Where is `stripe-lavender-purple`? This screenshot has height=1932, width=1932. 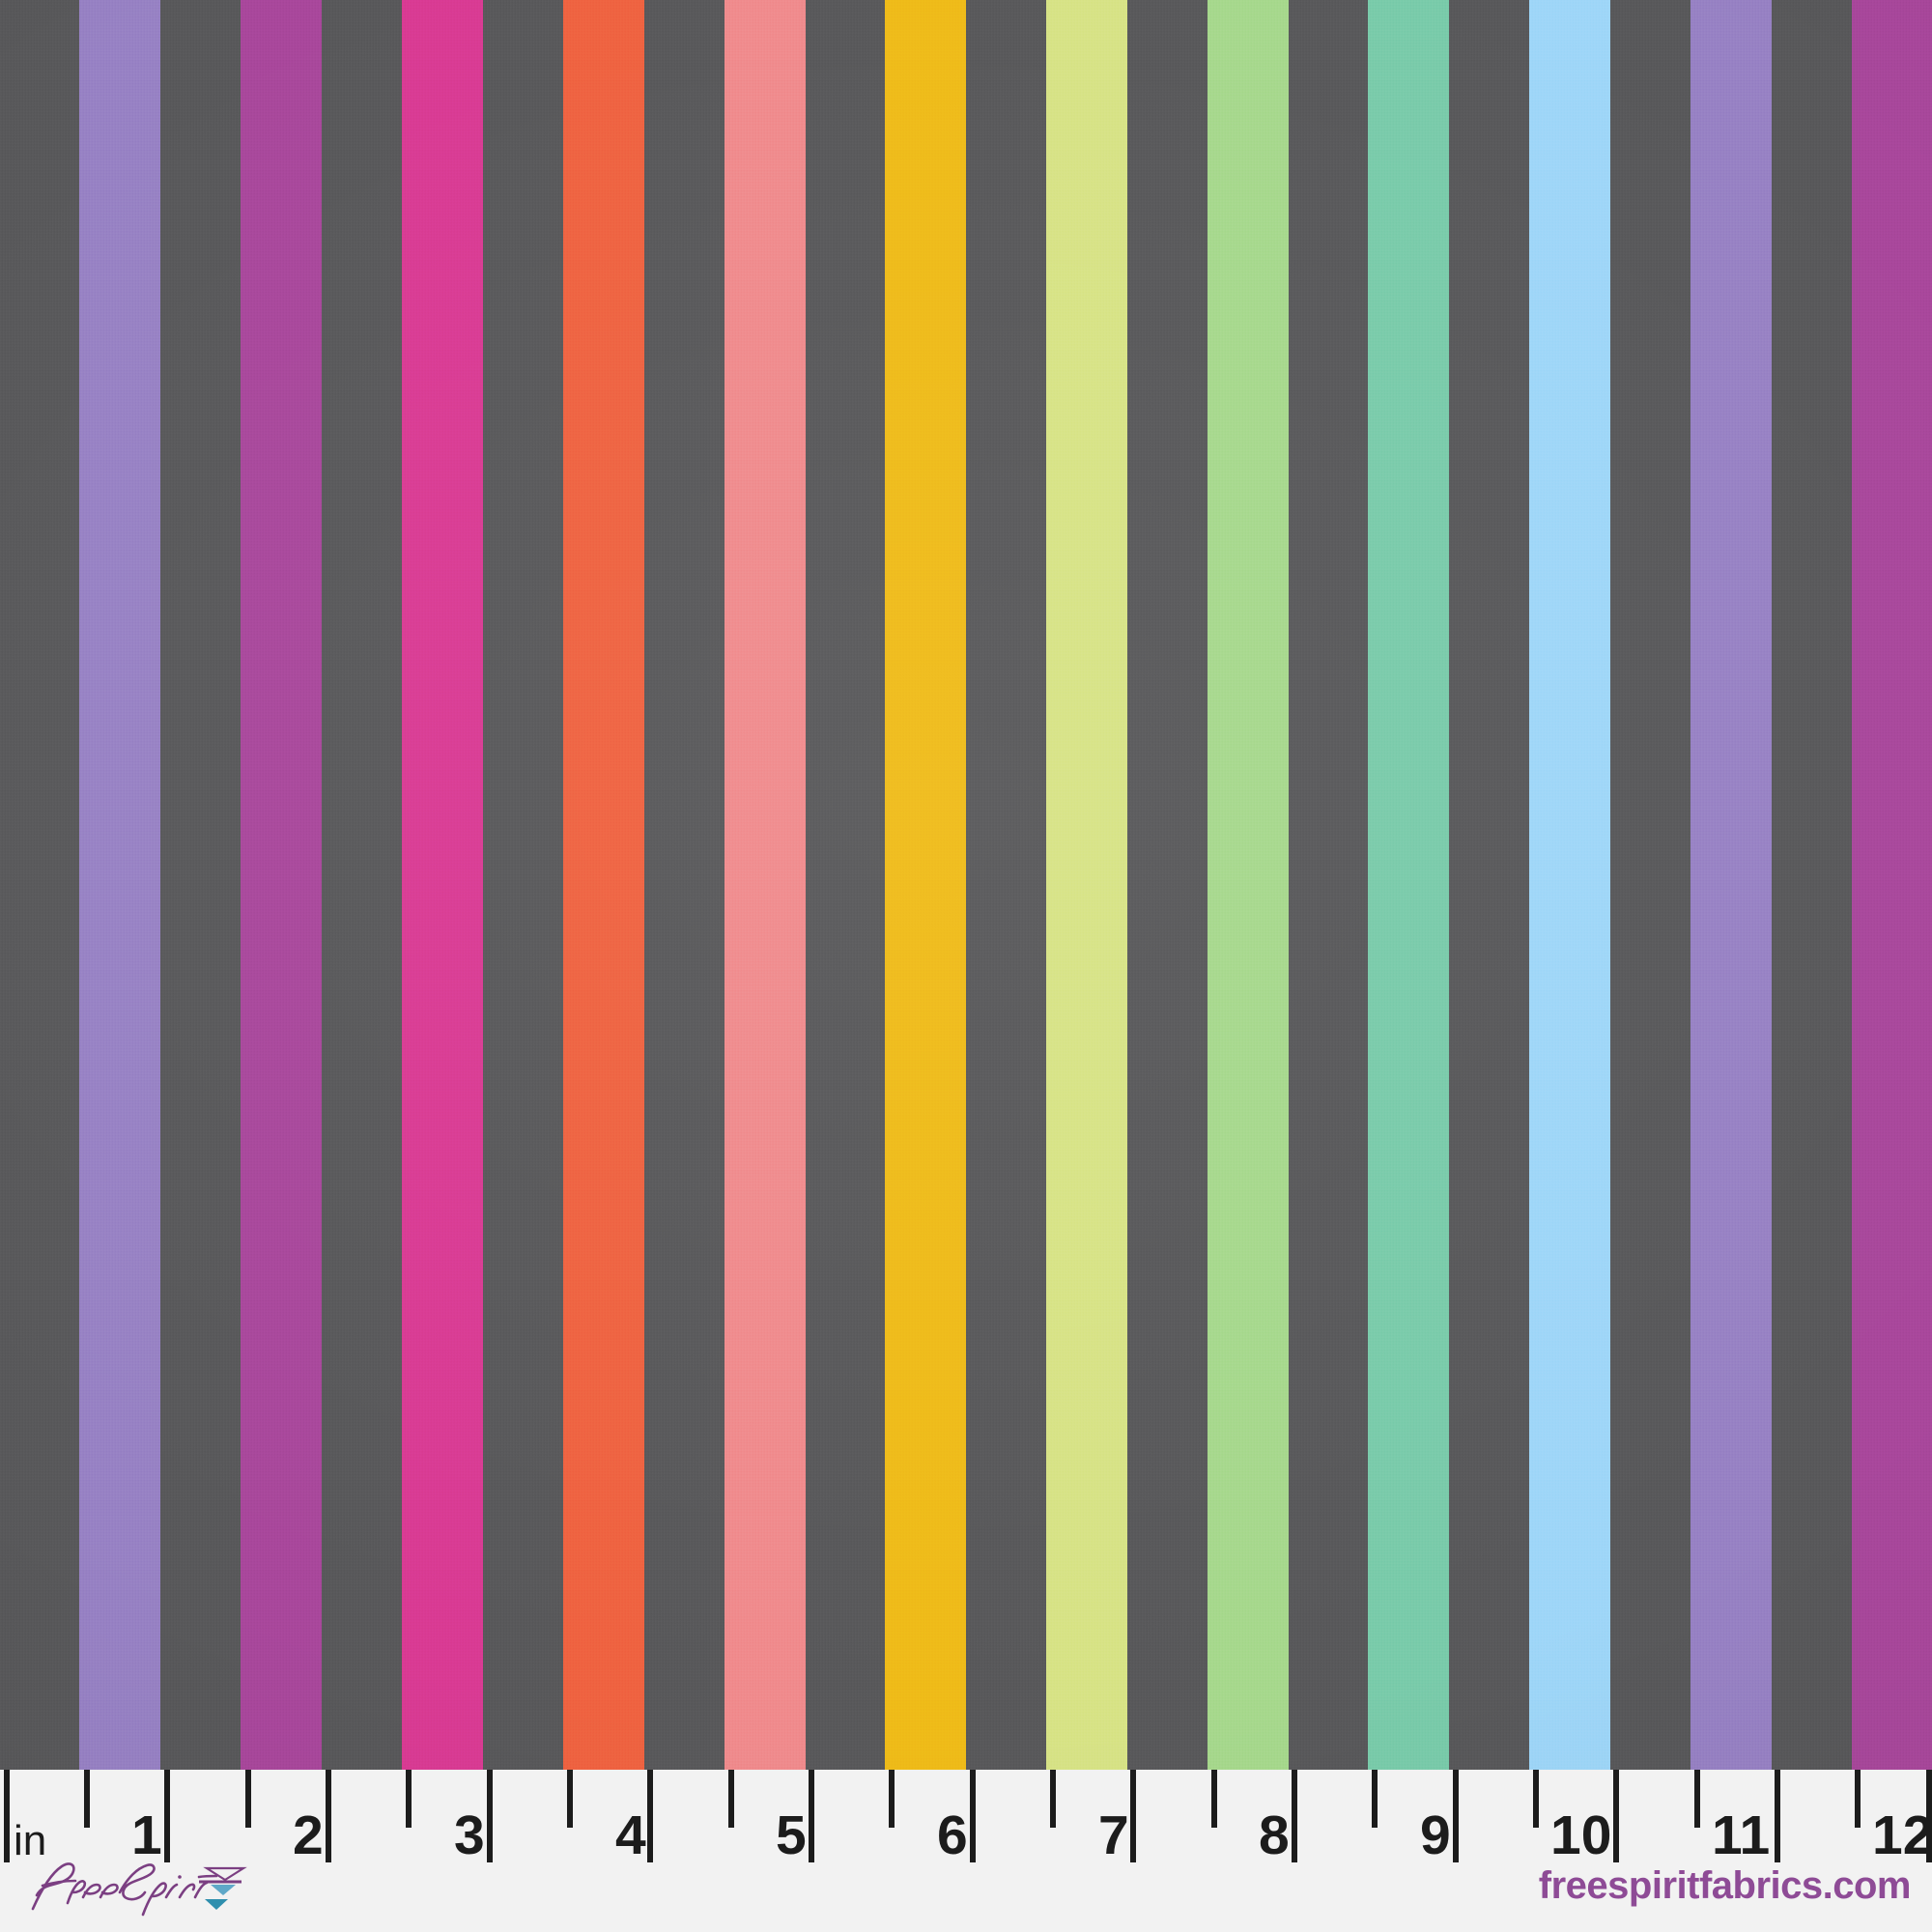
stripe-lavender-purple is located at coordinates (119, 885).